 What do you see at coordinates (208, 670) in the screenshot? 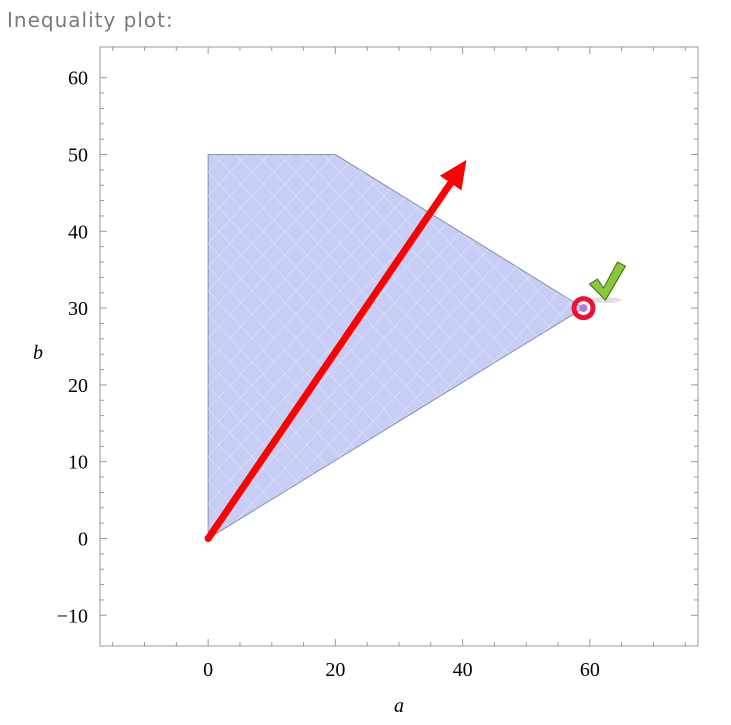
I see `x-tick-label: 0` at bounding box center [208, 670].